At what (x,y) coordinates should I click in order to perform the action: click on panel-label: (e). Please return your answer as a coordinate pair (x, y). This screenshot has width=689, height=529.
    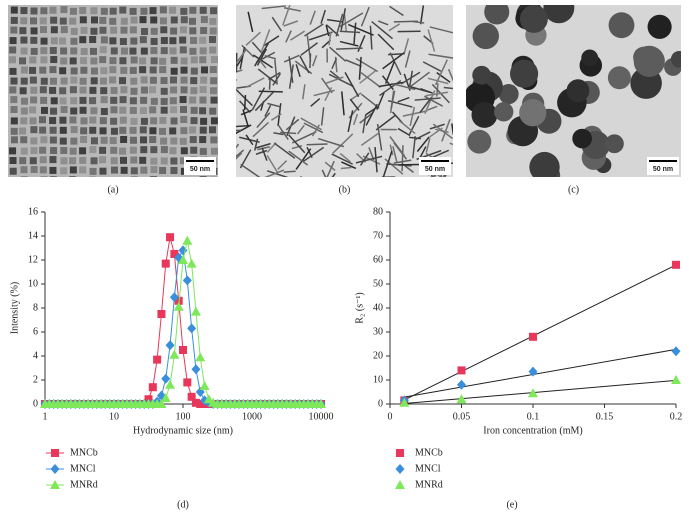
    Looking at the image, I should click on (511, 504).